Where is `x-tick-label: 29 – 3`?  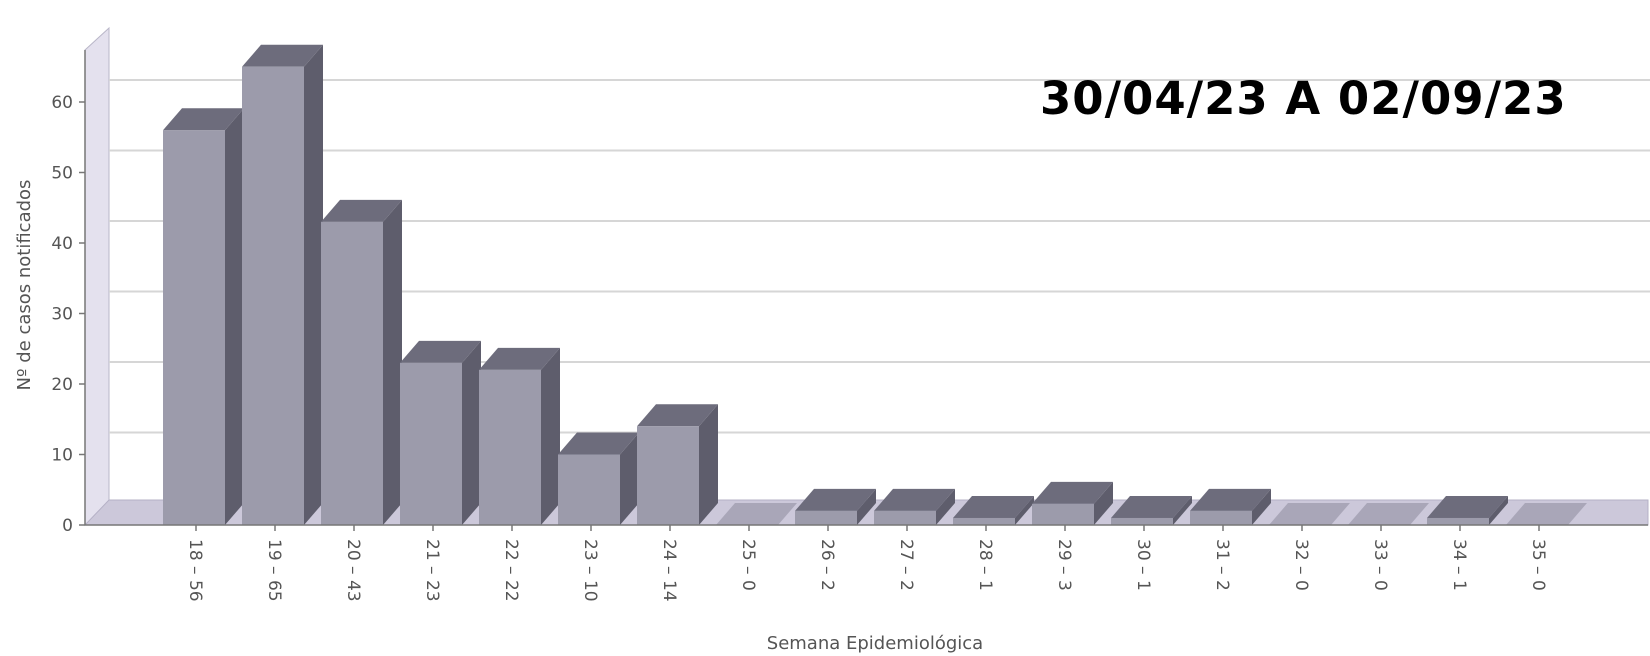 x-tick-label: 29 – 3 is located at coordinates (1064, 565).